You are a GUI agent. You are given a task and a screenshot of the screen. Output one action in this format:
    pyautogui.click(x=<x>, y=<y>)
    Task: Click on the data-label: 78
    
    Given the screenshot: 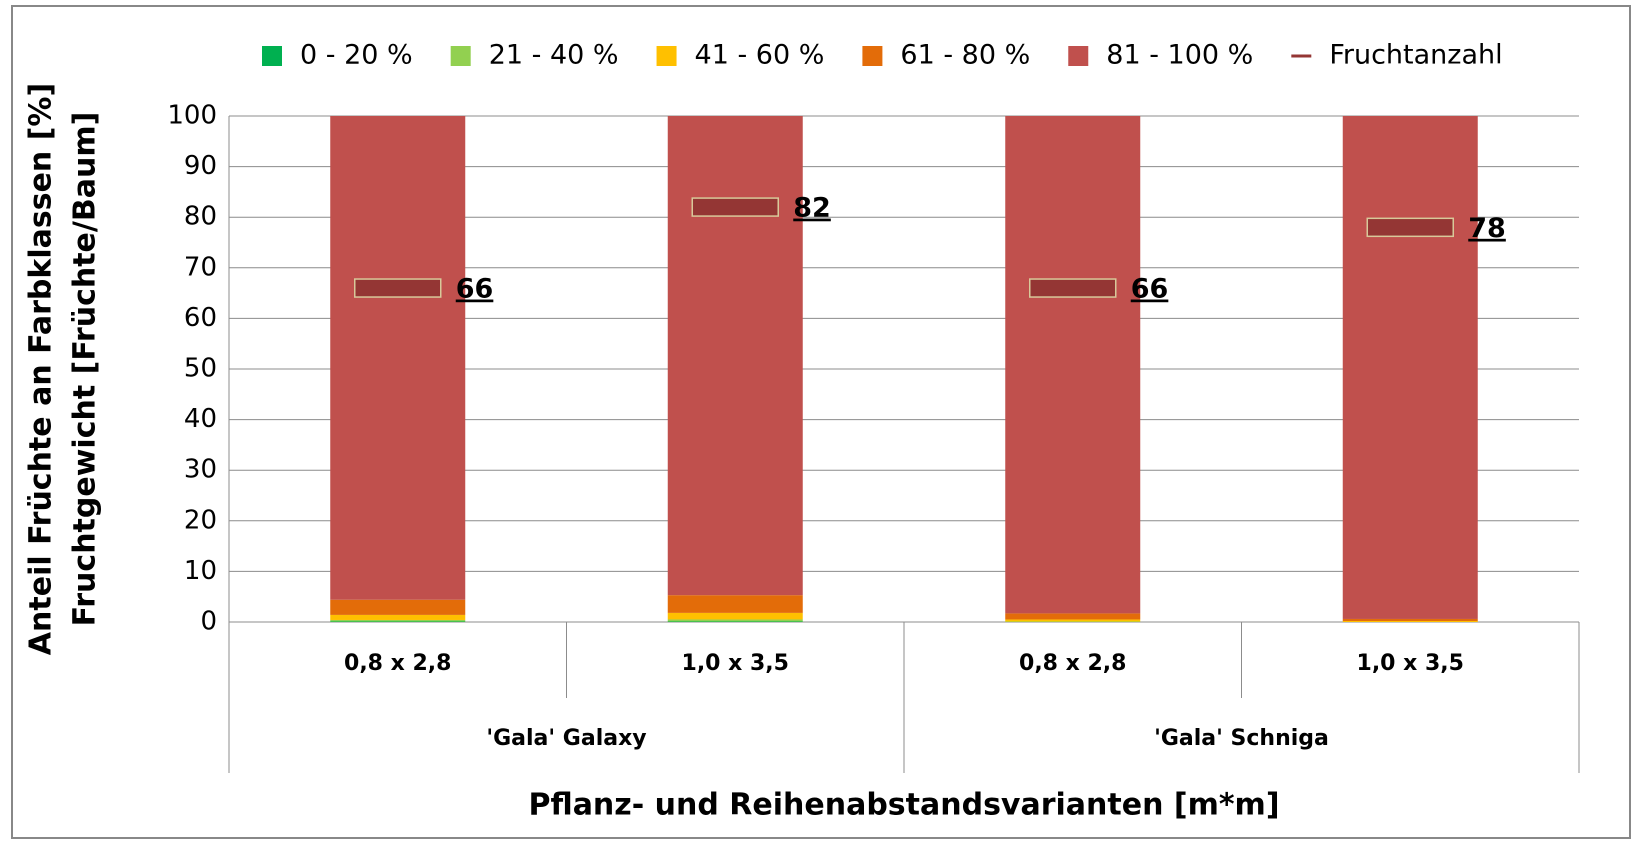 What is the action you would take?
    pyautogui.click(x=1487, y=228)
    